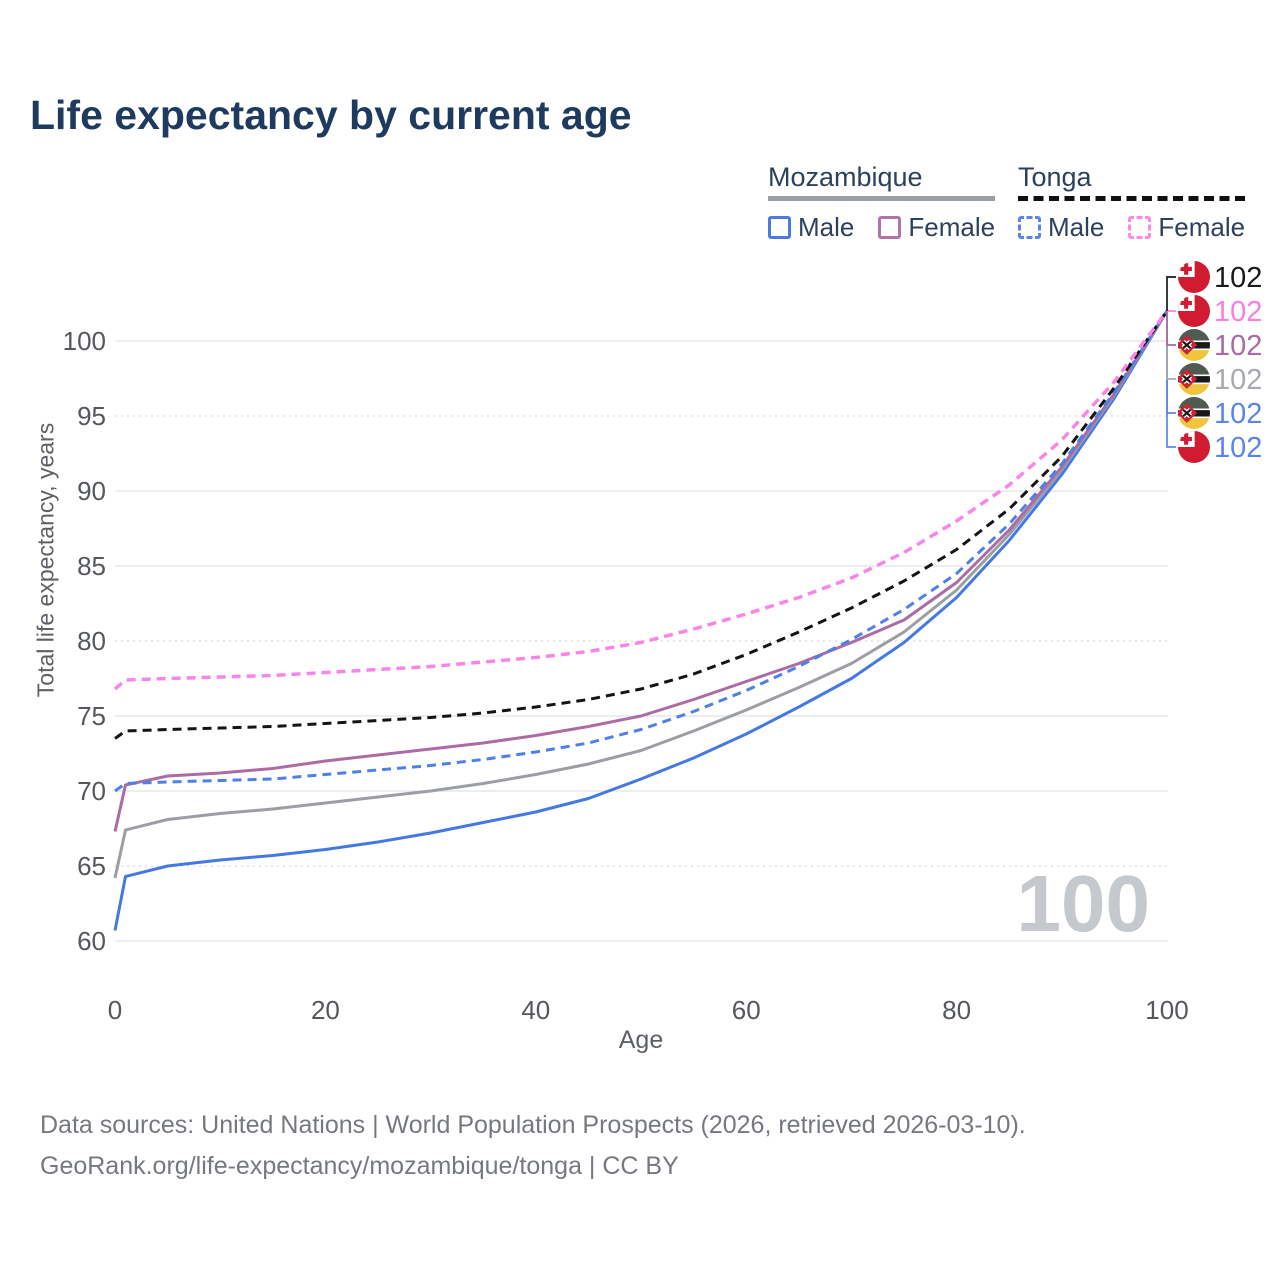  I want to click on y-tick-label-75: 75, so click(91, 716).